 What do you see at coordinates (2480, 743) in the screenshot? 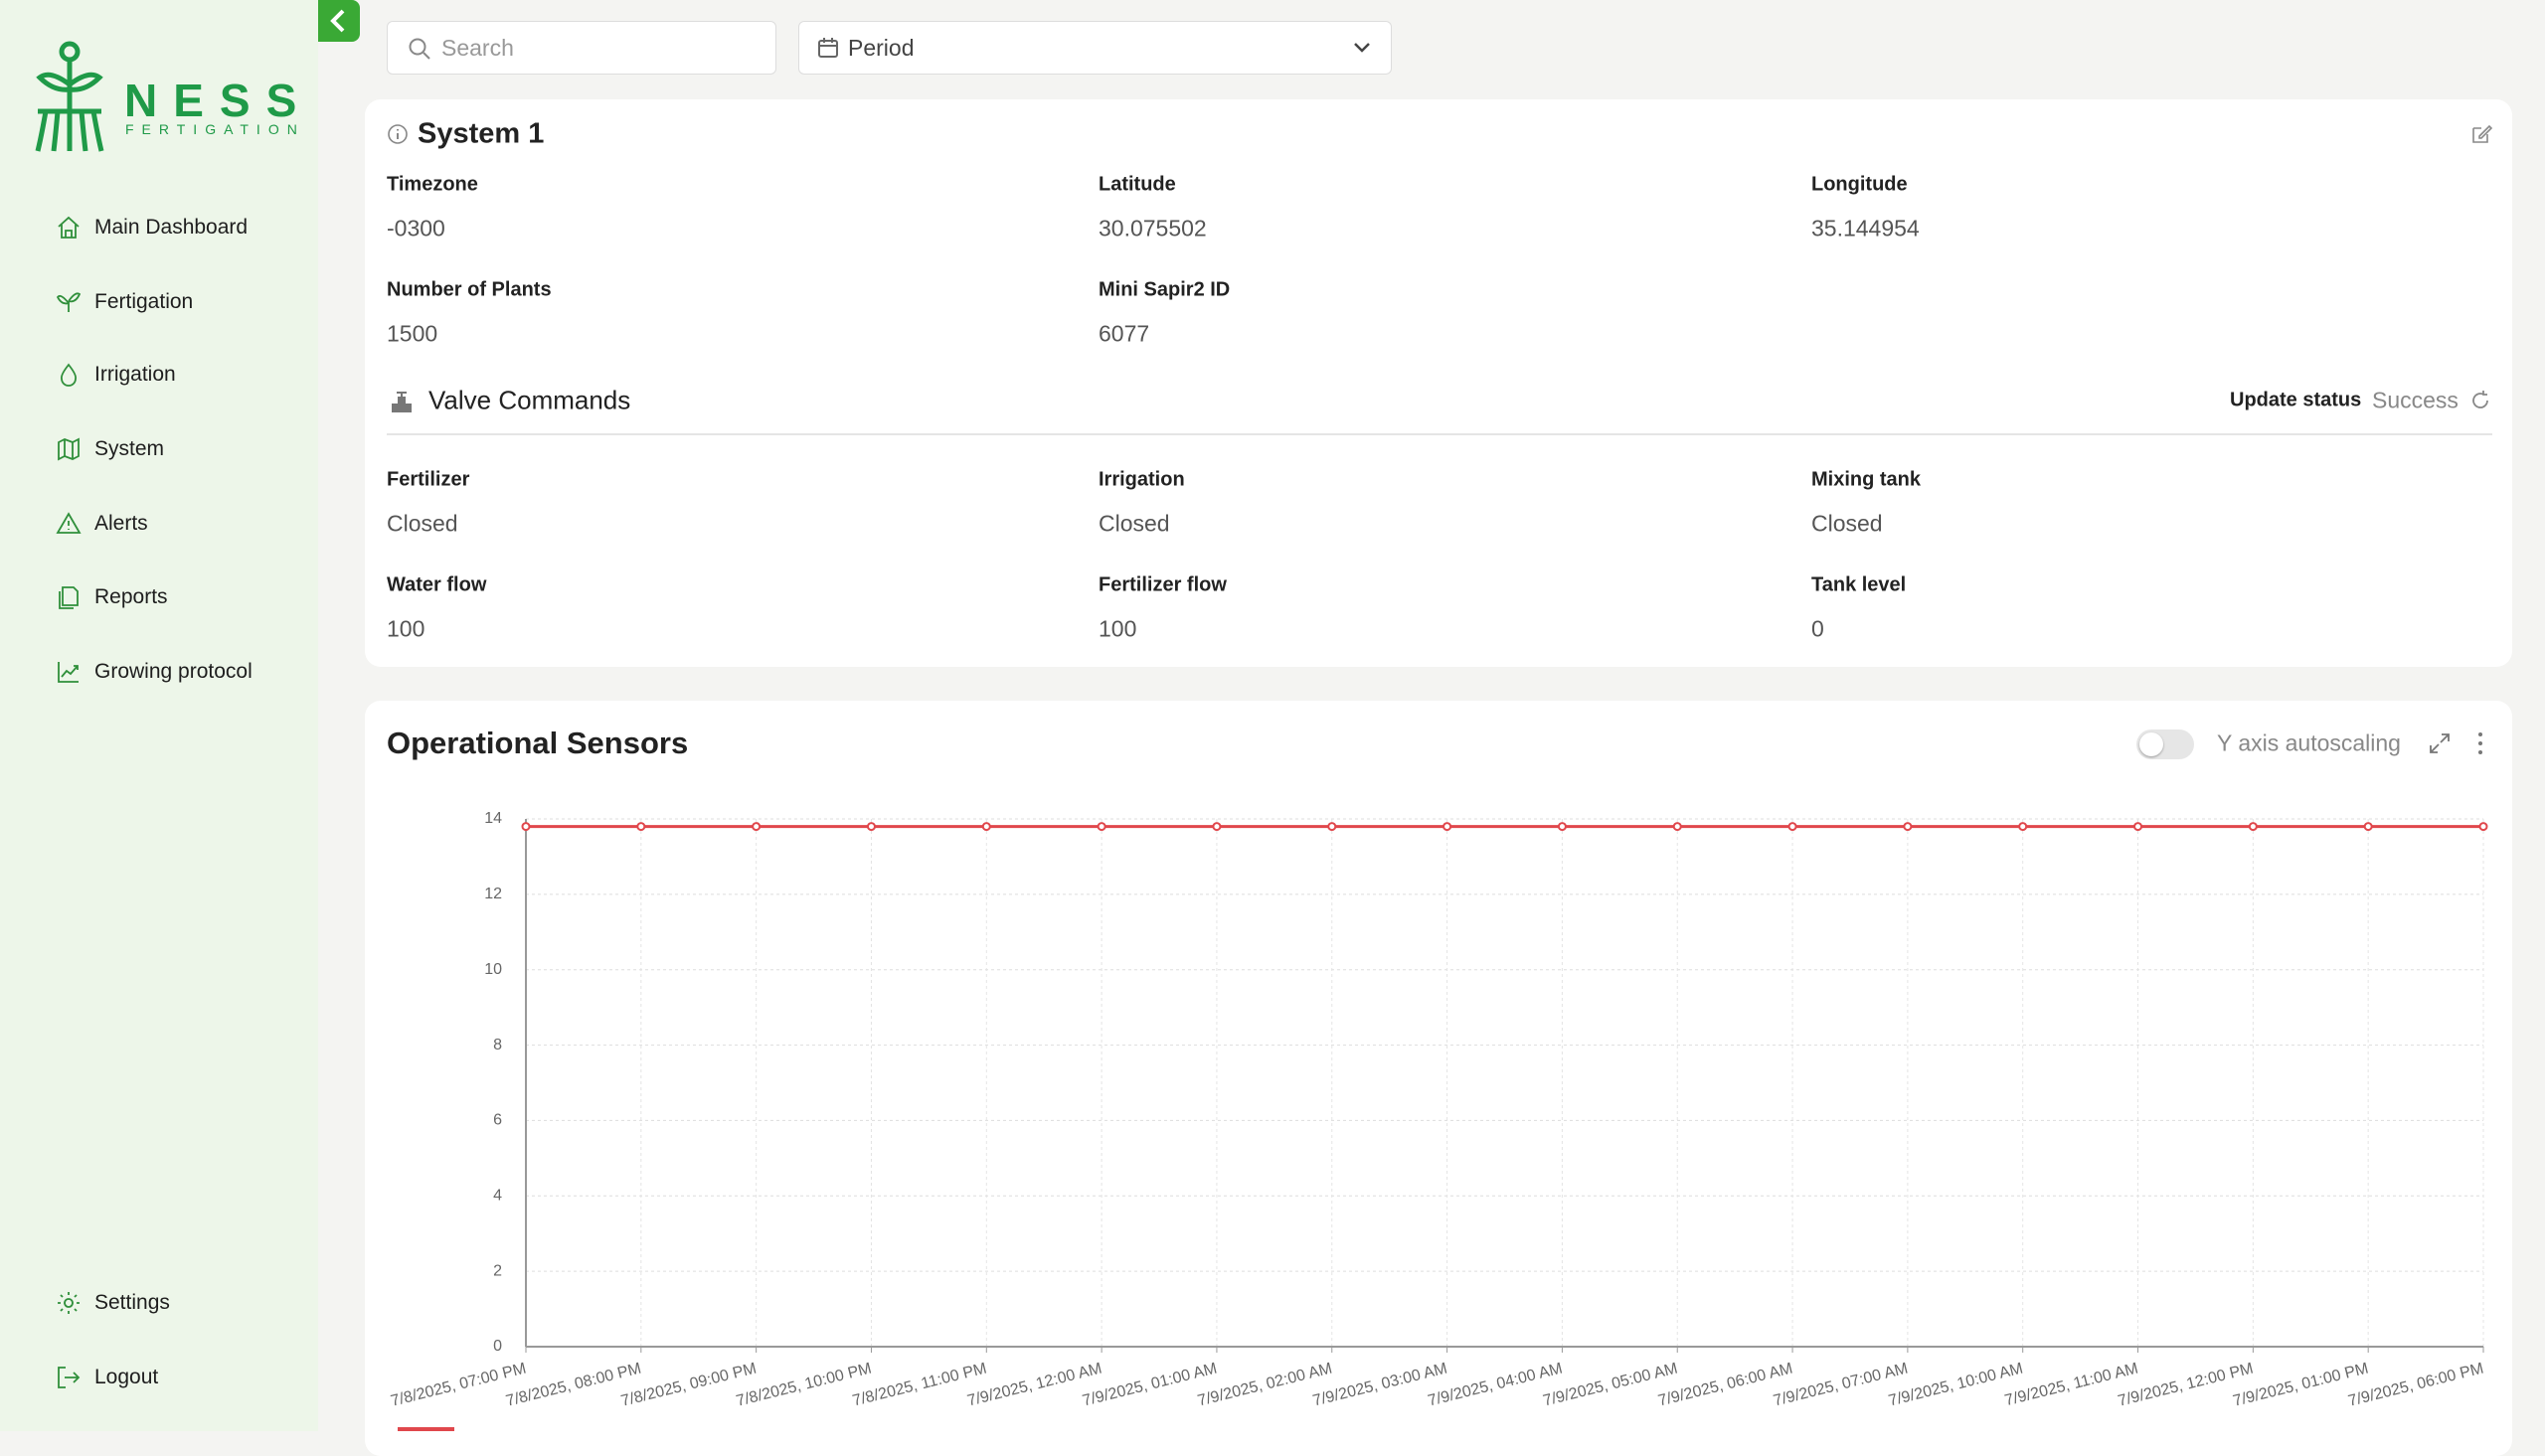
I see `more-button` at bounding box center [2480, 743].